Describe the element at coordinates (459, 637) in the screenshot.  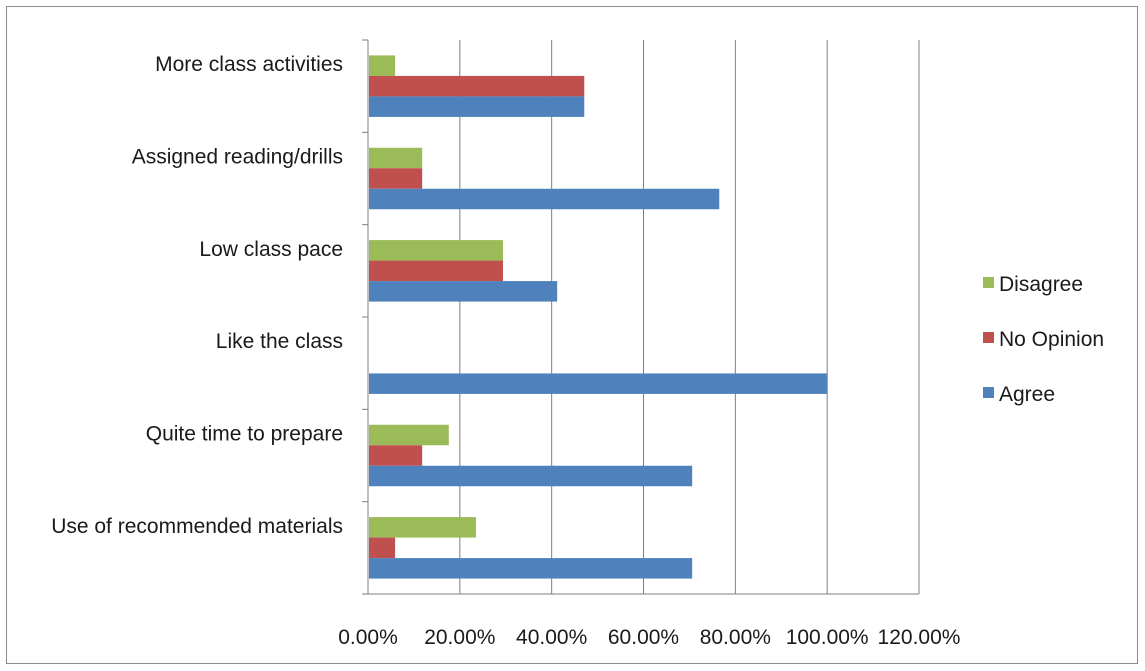
I see `x-tick-label: 20.00%` at that location.